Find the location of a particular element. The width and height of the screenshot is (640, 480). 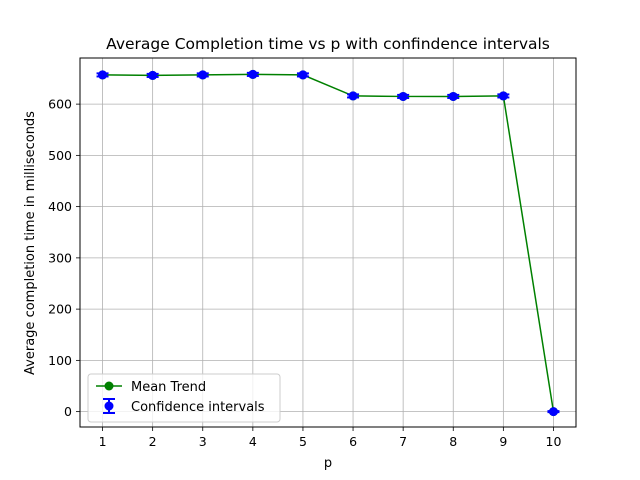

legend-label-mean-trend: Mean Trend is located at coordinates (168, 387).